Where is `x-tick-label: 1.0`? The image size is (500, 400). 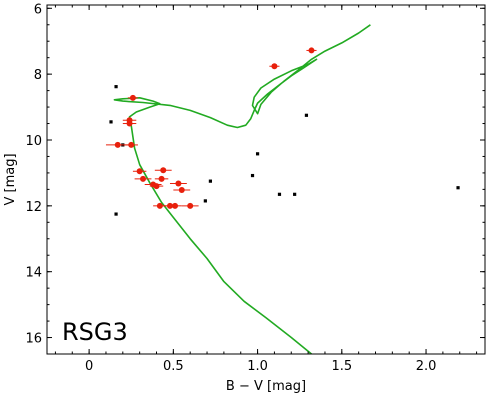 x-tick-label: 1.0 is located at coordinates (257, 366).